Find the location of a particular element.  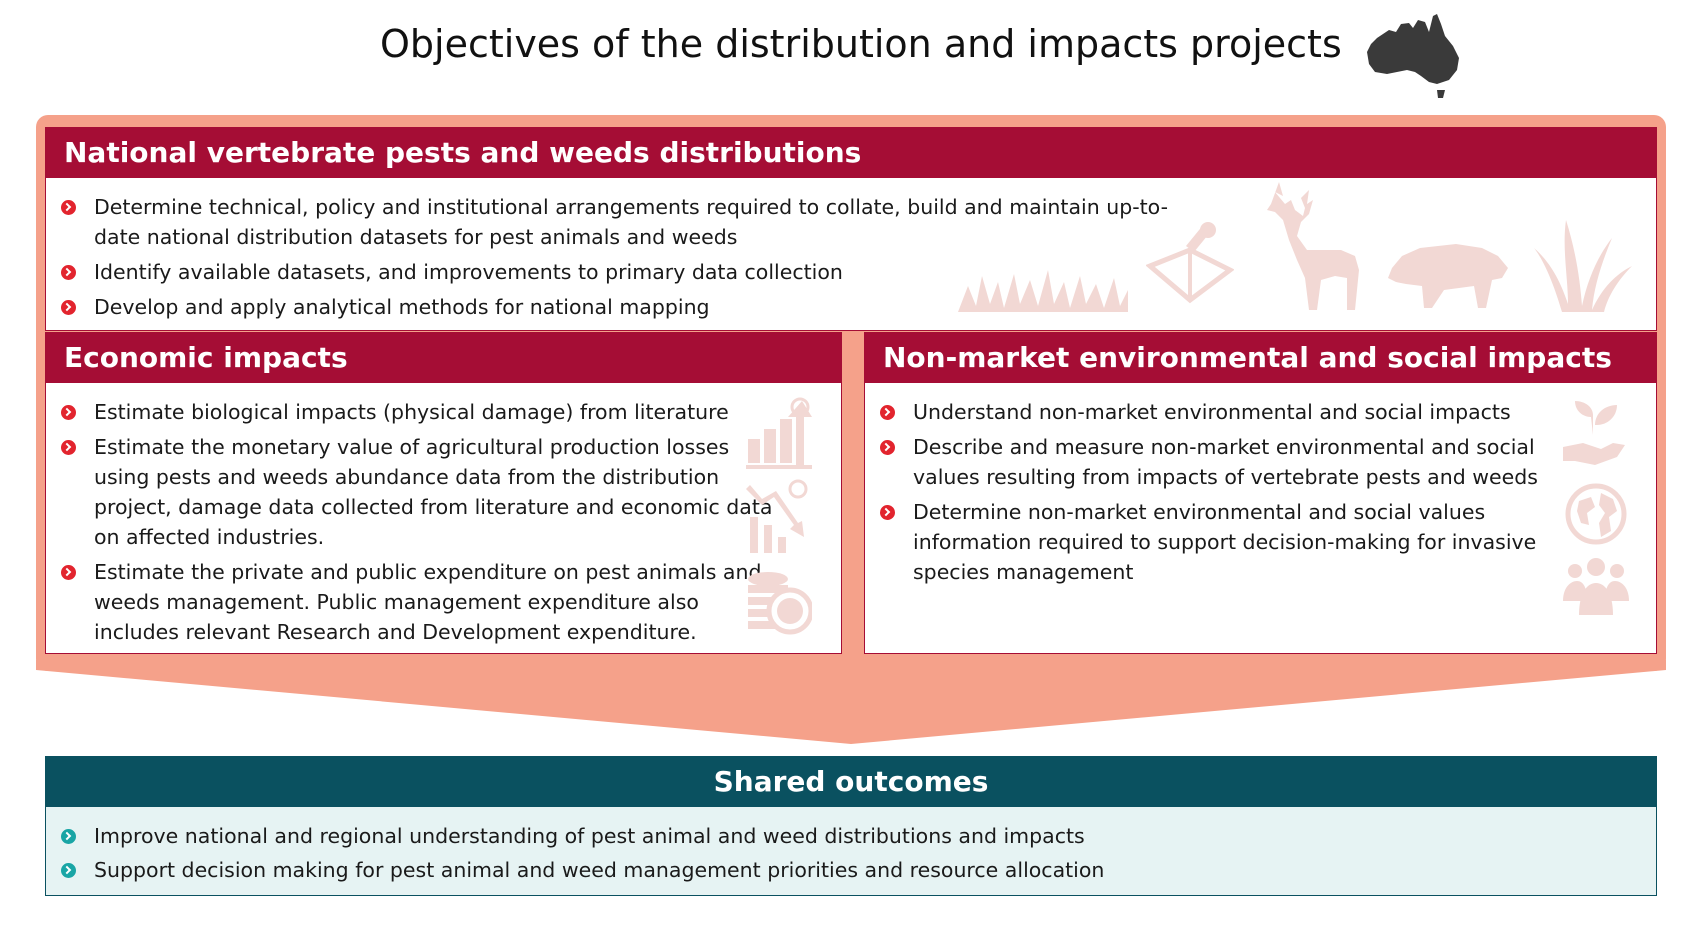

outcomes-heading: Shared outcomes is located at coordinates (851, 782).